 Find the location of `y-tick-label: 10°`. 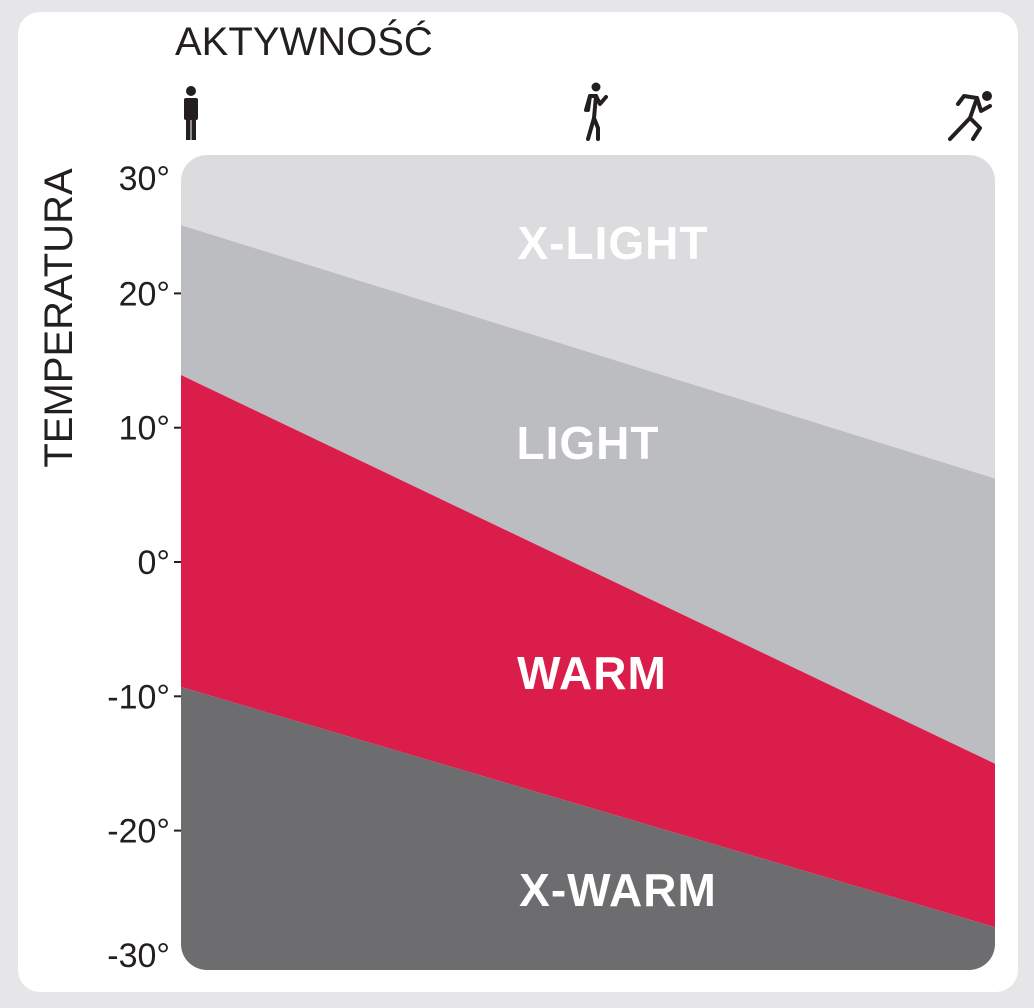

y-tick-label: 10° is located at coordinates (144, 429).